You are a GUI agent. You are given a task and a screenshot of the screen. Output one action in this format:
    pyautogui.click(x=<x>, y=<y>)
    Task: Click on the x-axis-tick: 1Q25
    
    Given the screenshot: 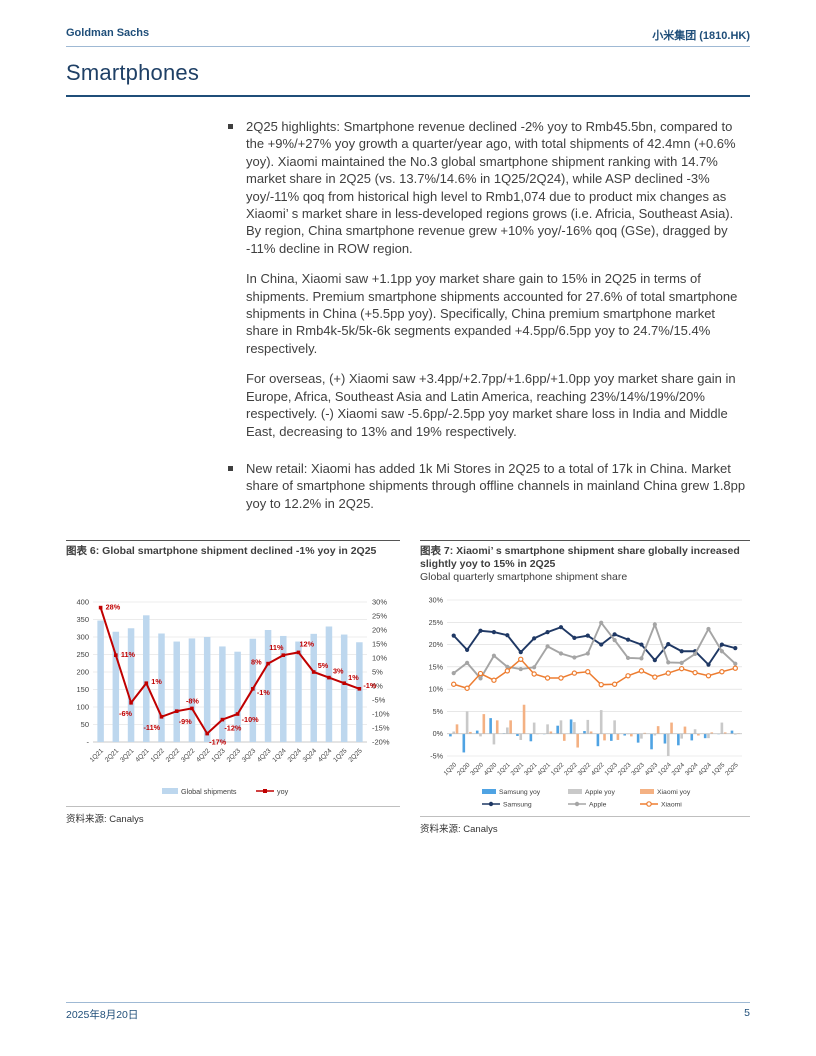 What is the action you would take?
    pyautogui.click(x=340, y=755)
    